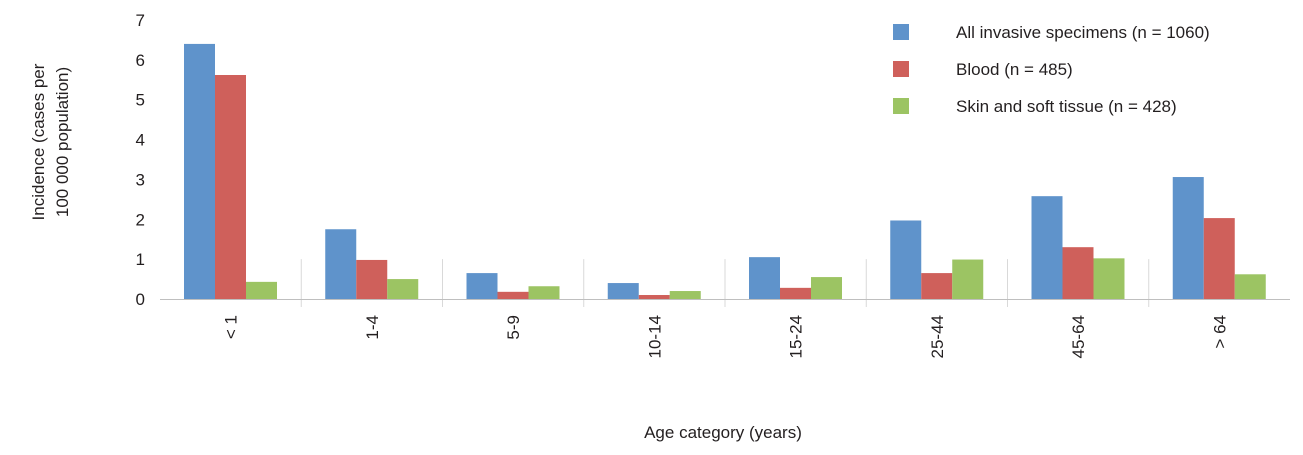 This screenshot has height=455, width=1303. Describe the element at coordinates (140, 100) in the screenshot. I see `y-tick-label: 5` at that location.